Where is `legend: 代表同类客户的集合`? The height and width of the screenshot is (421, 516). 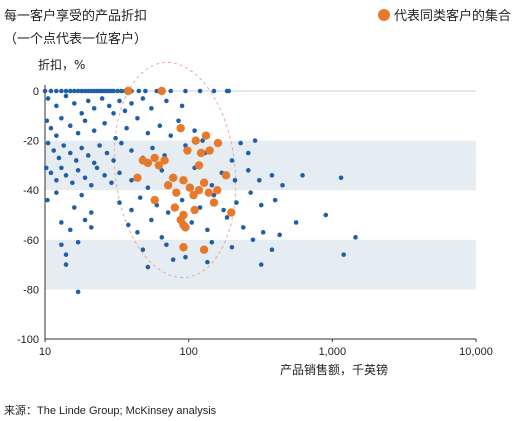
legend: 代表同类客户的集合 is located at coordinates (444, 14).